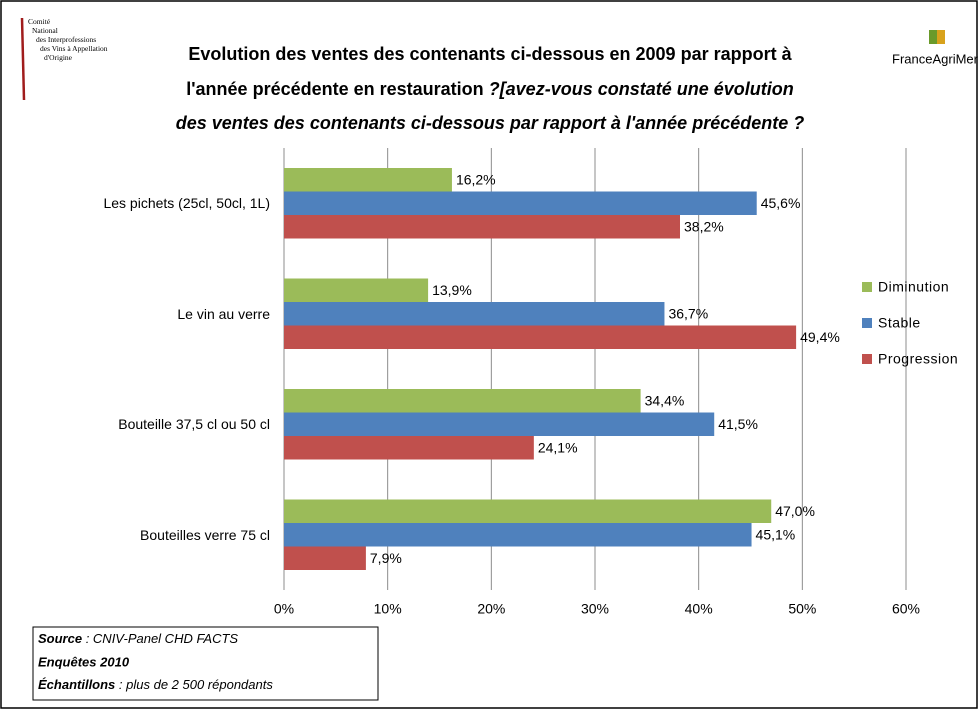 The height and width of the screenshot is (710, 979). I want to click on y-tick-label: Bouteille 37,5 cl ou 50 cl, so click(194, 424).